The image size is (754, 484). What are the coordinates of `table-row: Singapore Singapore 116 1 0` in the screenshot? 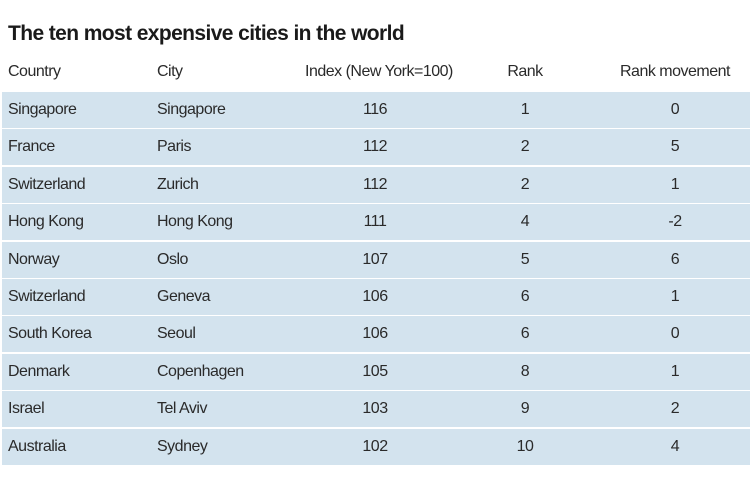 It's located at (376, 110).